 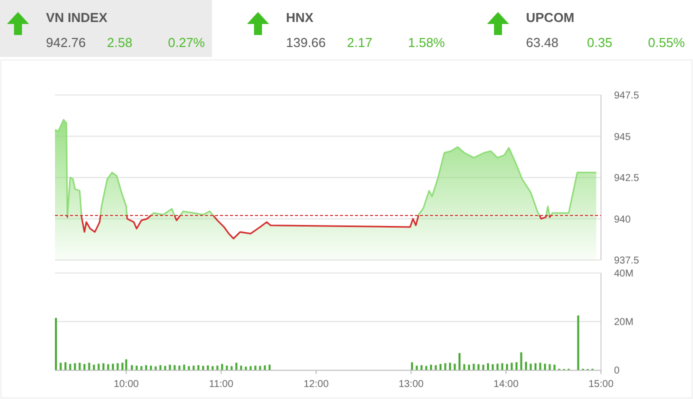 I want to click on y-tick-label: 942.5, so click(x=627, y=178).